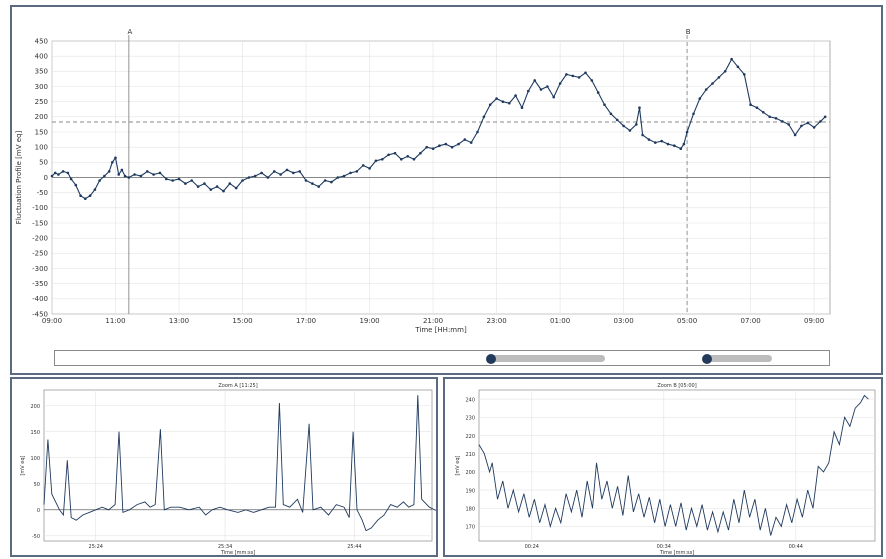 The image size is (886, 559). What do you see at coordinates (470, 528) in the screenshot?
I see `y-tick-label: 170` at bounding box center [470, 528].